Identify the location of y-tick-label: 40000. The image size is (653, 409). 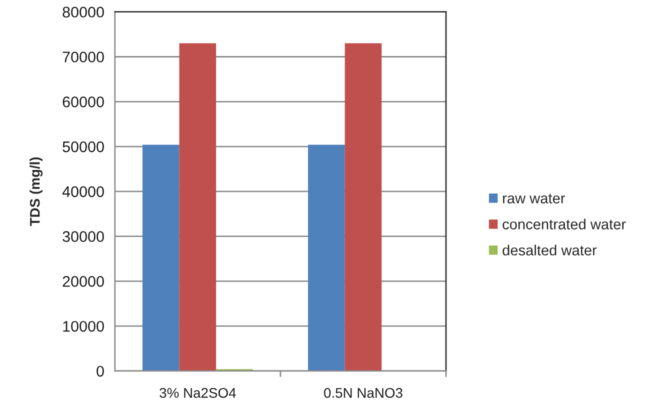
(83, 192).